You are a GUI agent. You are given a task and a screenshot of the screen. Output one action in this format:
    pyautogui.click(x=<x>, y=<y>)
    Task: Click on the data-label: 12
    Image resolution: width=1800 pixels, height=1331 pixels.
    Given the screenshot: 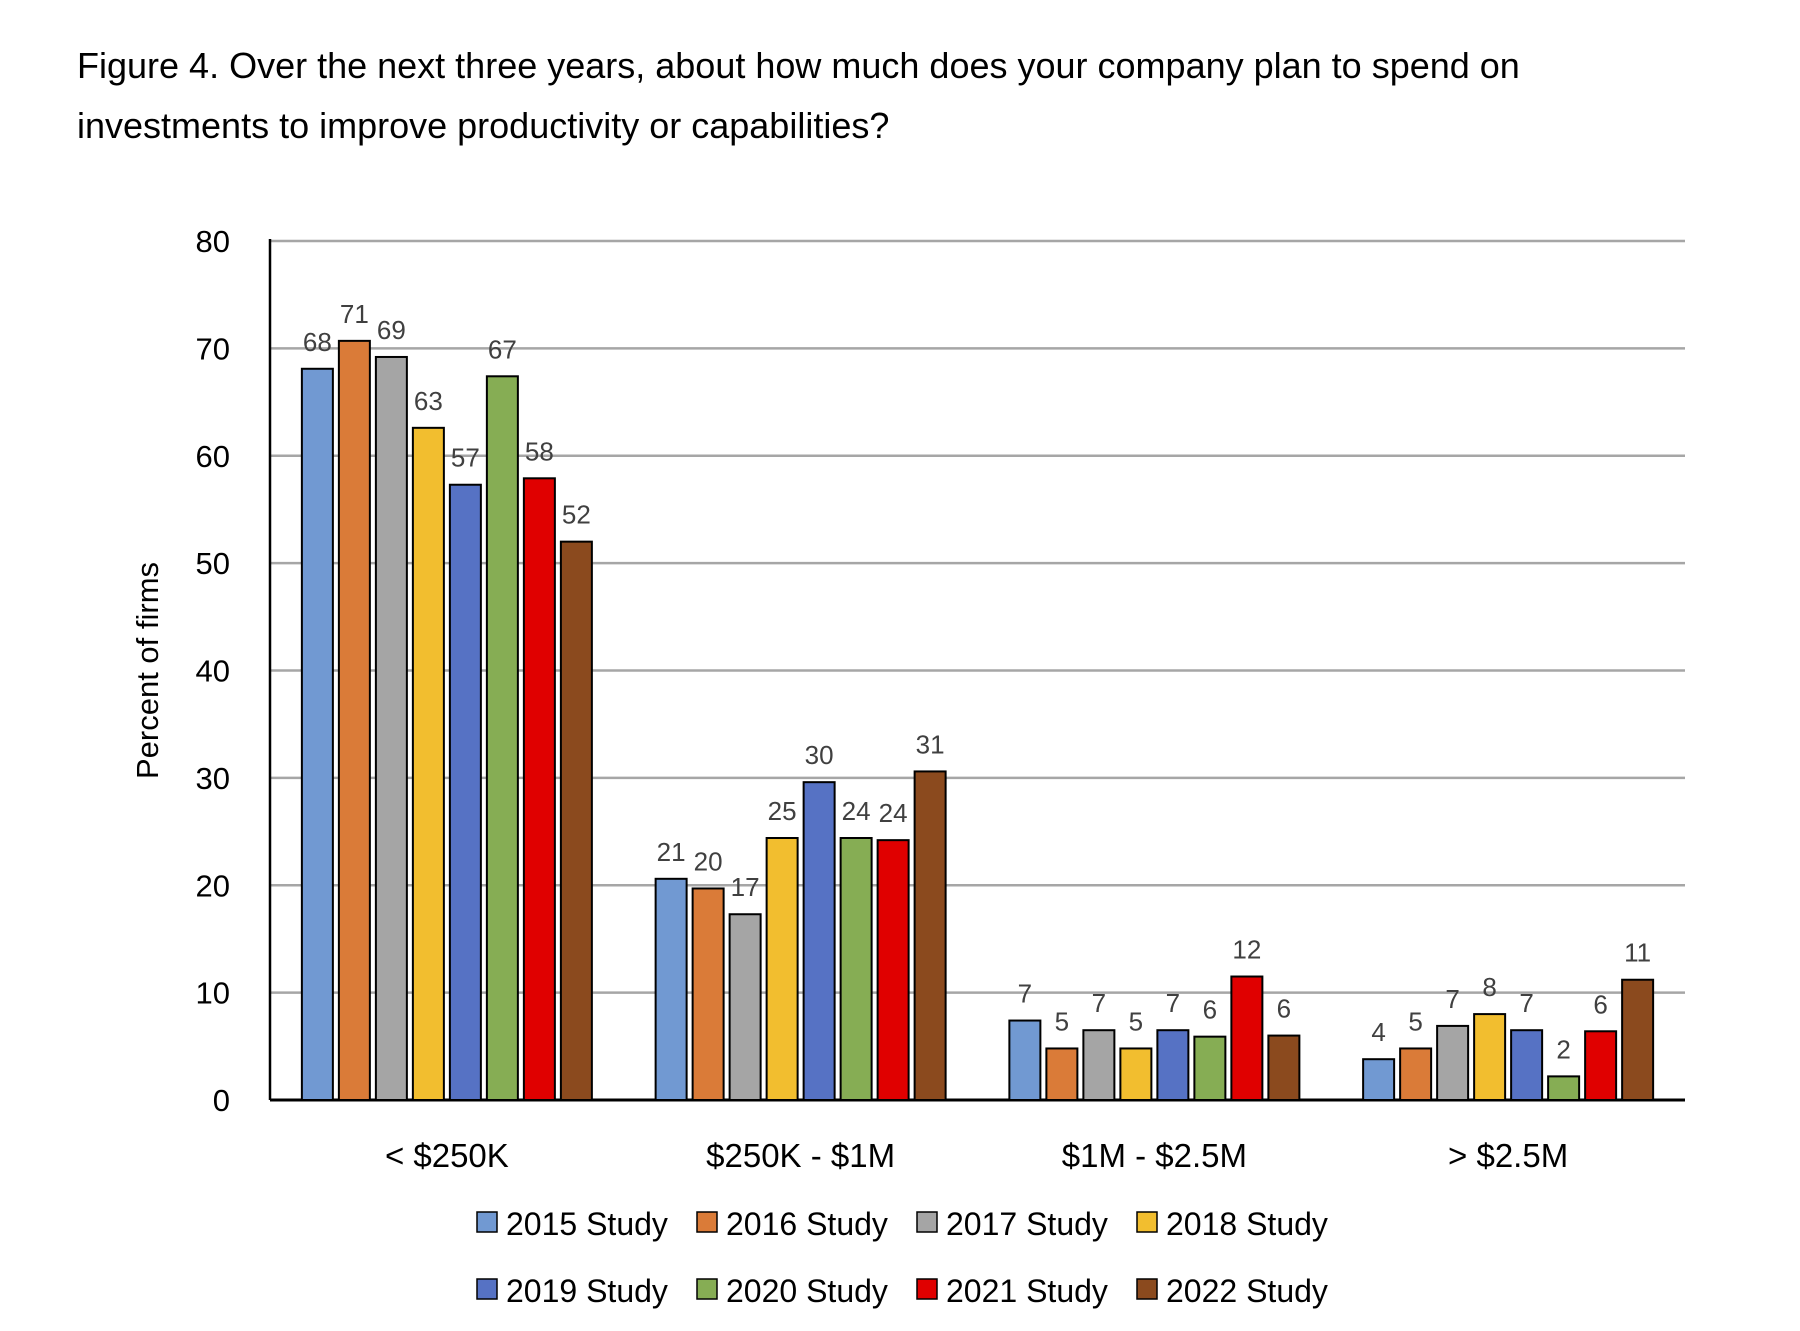 What is the action you would take?
    pyautogui.click(x=1246, y=950)
    